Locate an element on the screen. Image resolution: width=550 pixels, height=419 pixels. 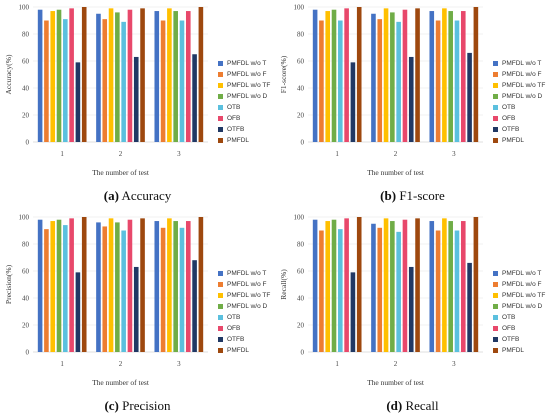
caption-text: Precision is located at coordinates (146, 405).